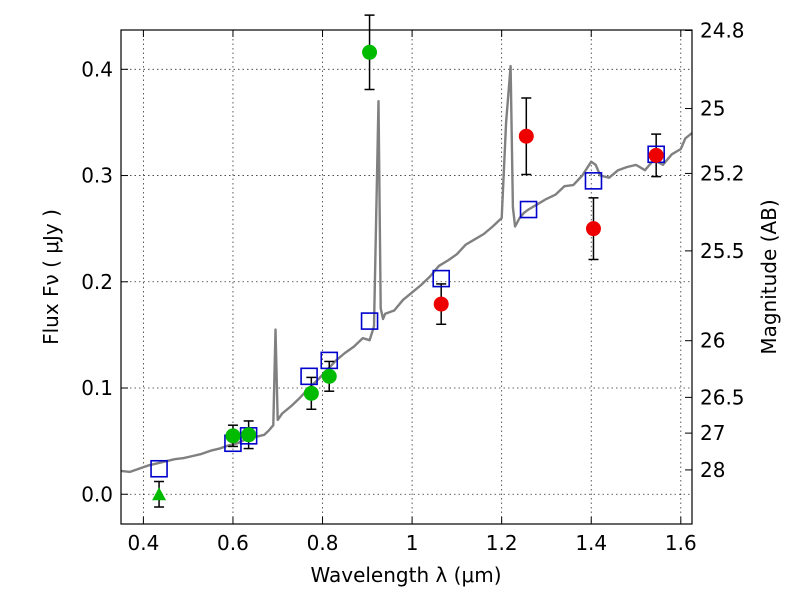 The width and height of the screenshot is (800, 600). Describe the element at coordinates (722, 31) in the screenshot. I see `mag-tick-label: 24.8` at that location.